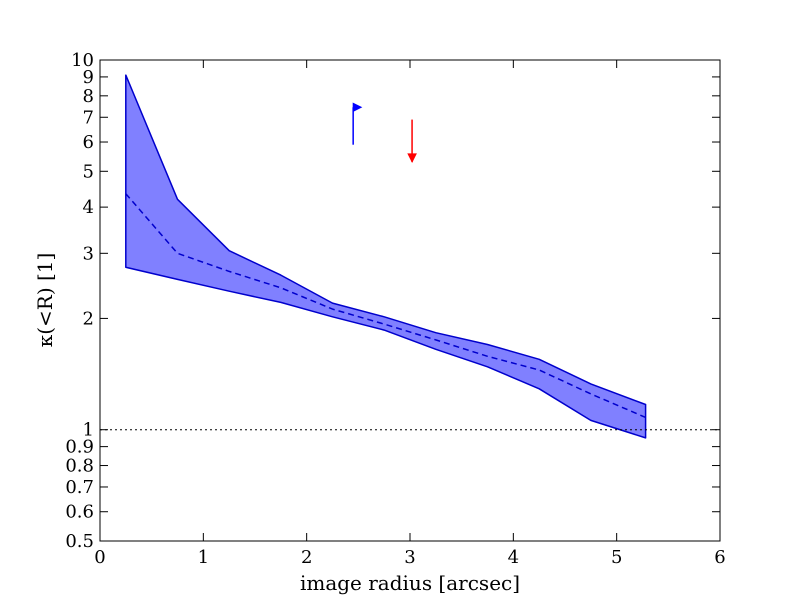 Image resolution: width=800 pixels, height=600 pixels. I want to click on y-tick-label: 7, so click(88, 117).